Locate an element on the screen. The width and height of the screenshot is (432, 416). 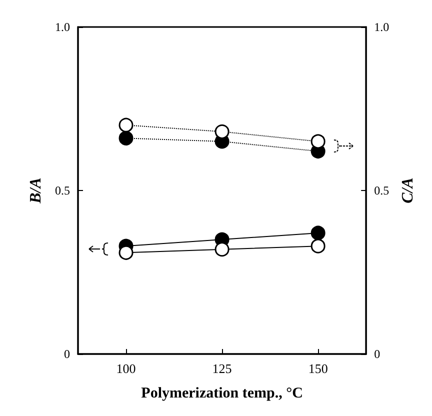
x-tick-label: 100 is located at coordinates (126, 368).